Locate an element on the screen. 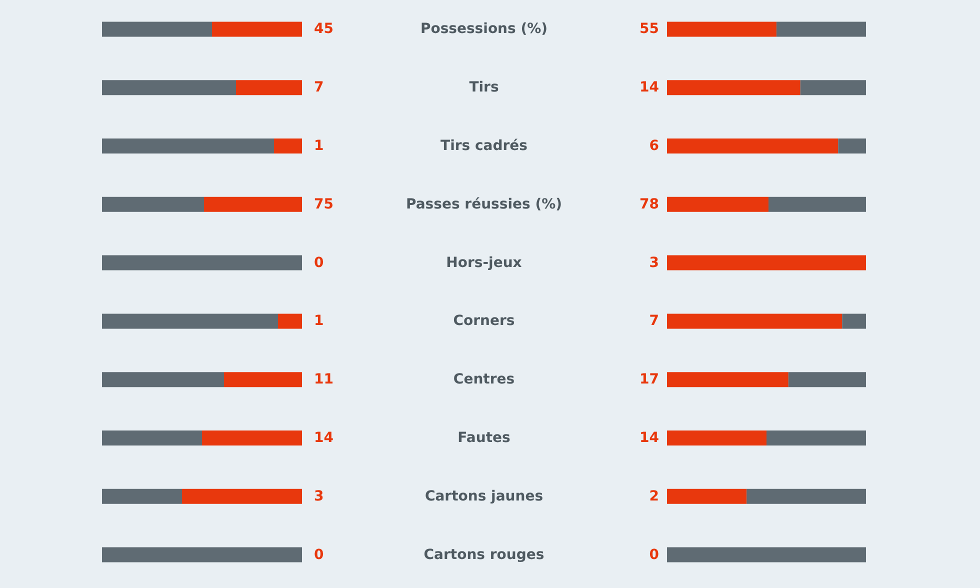 Image resolution: width=980 pixels, height=588 pixels. y-tick-label: Hors-jeux is located at coordinates (484, 262).